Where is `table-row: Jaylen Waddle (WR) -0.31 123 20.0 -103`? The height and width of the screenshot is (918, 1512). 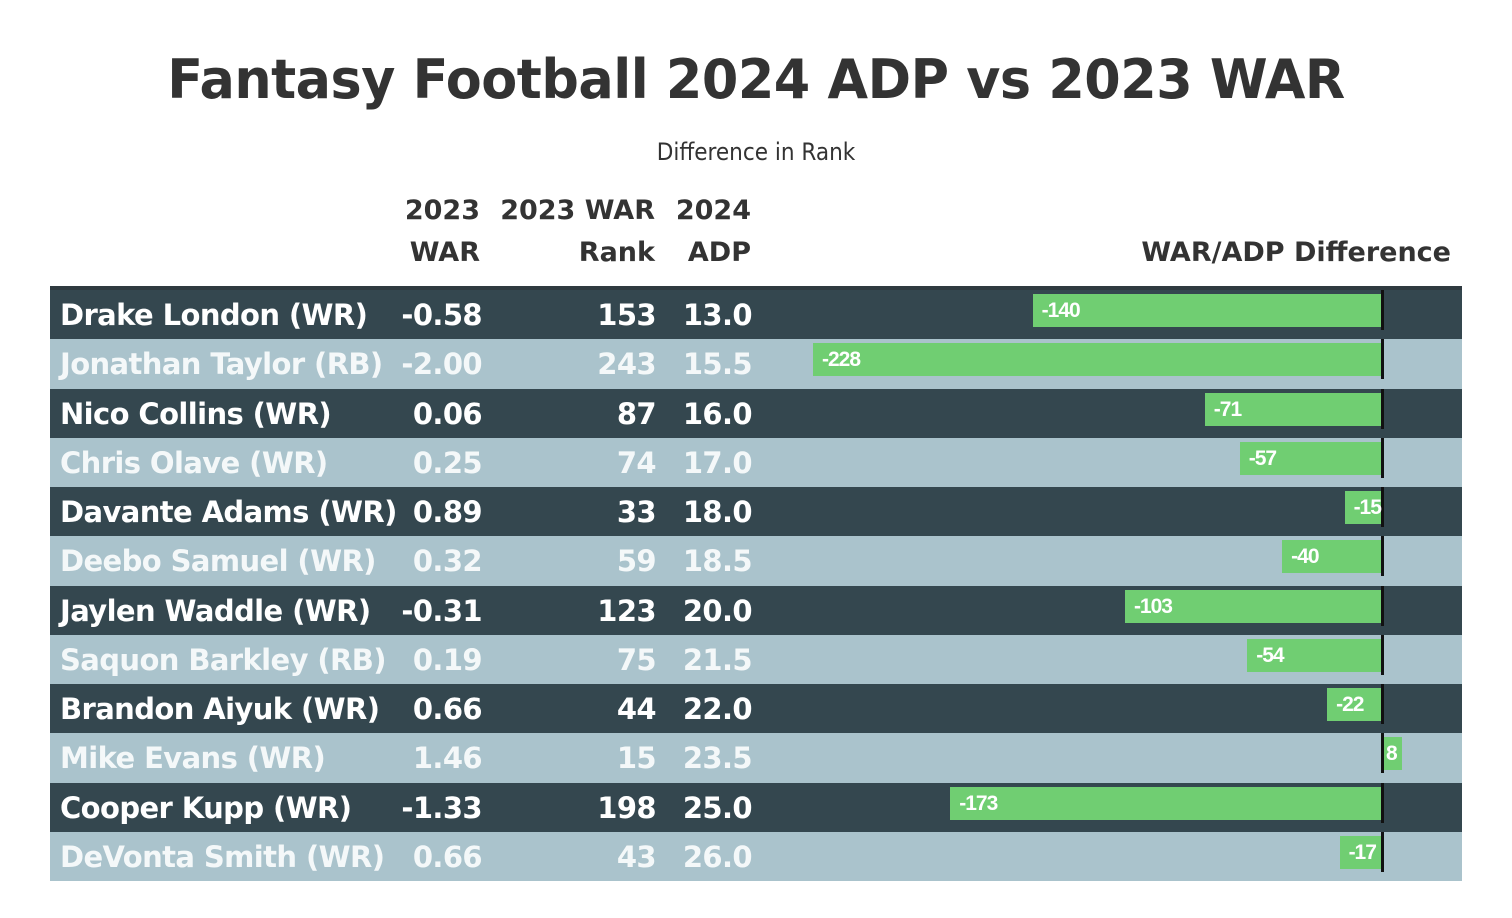
table-row: Jaylen Waddle (WR) -0.31 123 20.0 -103 is located at coordinates (756, 610).